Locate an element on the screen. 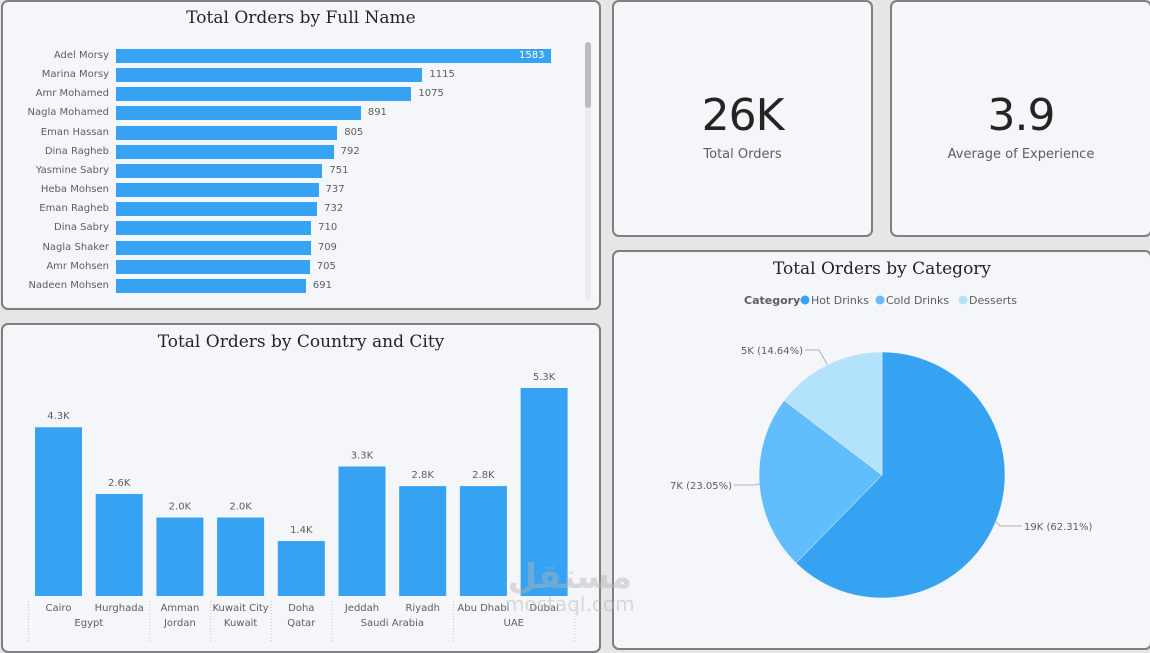 This screenshot has width=1150, height=653. bar-data-label: 737 is located at coordinates (335, 190).